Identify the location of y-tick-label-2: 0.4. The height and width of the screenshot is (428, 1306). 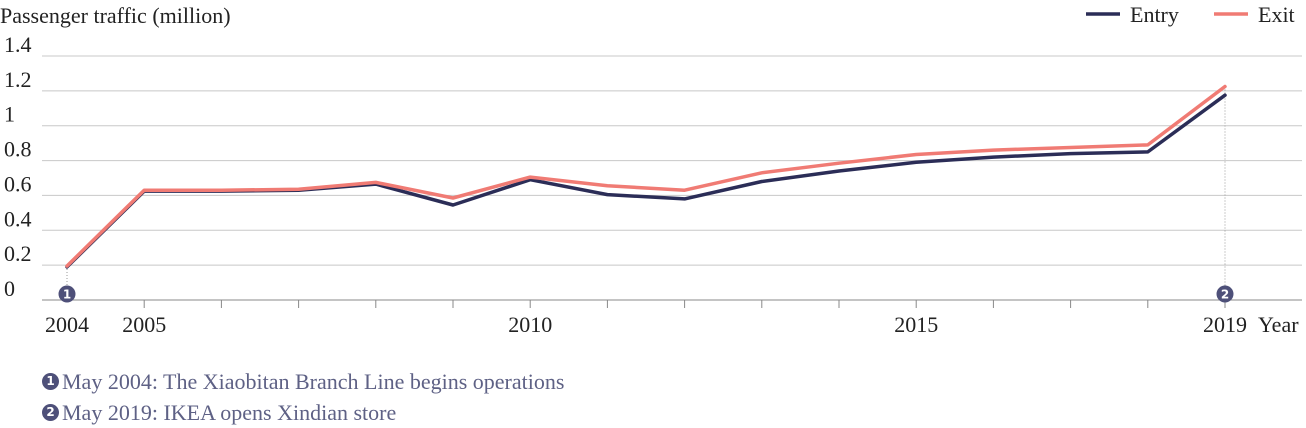
(18, 218).